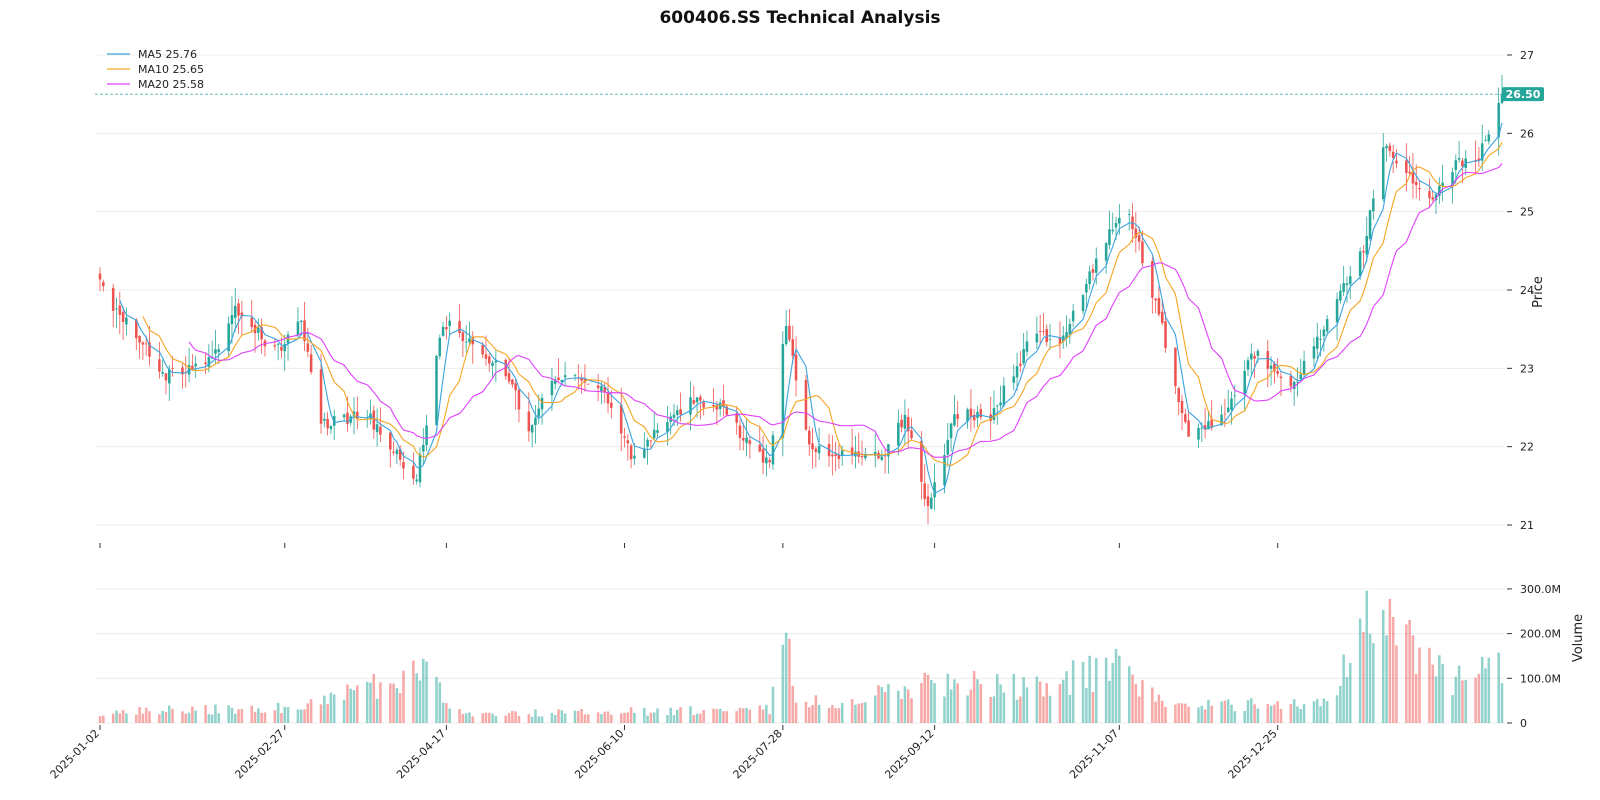  Describe the element at coordinates (801, 656) in the screenshot. I see `volume-bars-layer` at that location.